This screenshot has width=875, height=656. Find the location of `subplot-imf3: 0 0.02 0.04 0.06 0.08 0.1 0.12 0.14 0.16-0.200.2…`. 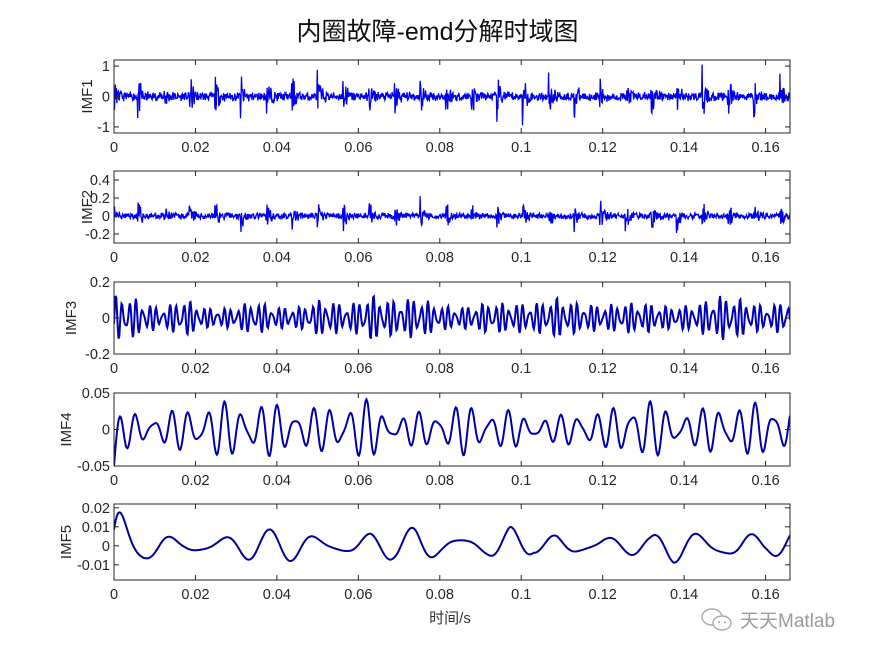

subplot-imf3: 0 0.02 0.04 0.06 0.08 0.1 0.12 0.14 0.16-0.200.2… is located at coordinates (427, 326).